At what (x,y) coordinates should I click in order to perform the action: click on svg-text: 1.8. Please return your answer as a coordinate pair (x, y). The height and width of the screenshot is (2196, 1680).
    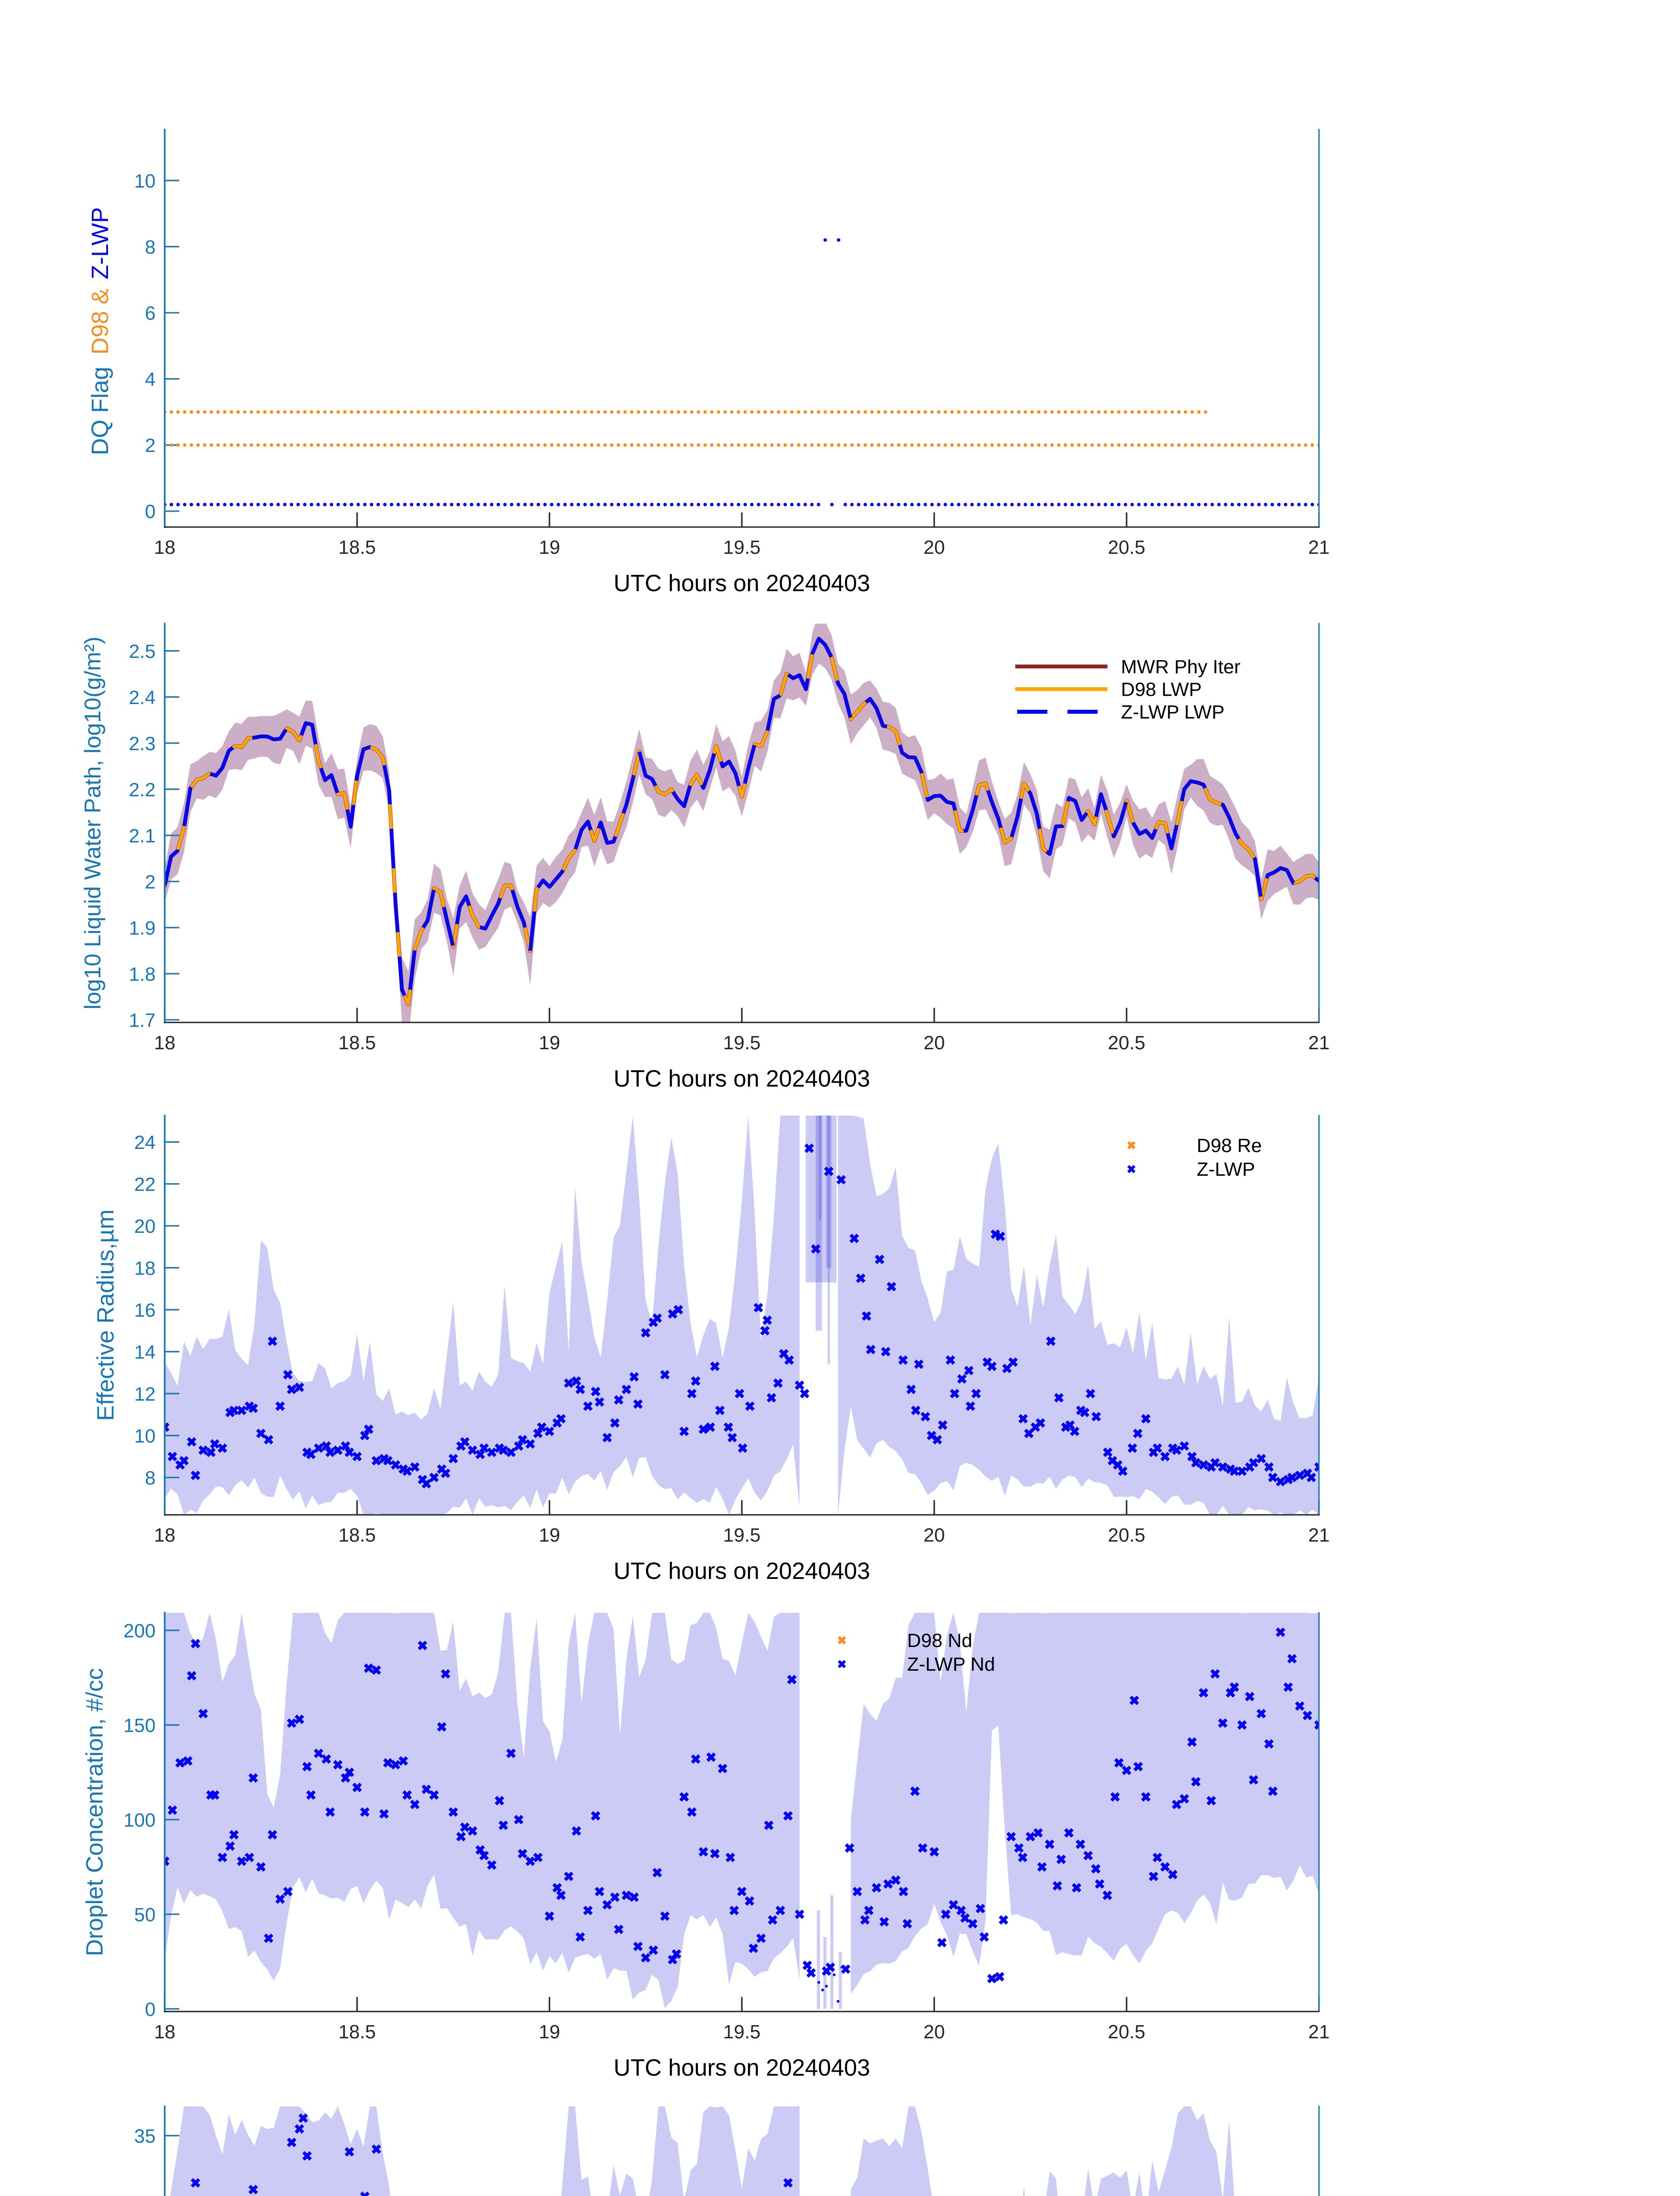
    Looking at the image, I should click on (142, 975).